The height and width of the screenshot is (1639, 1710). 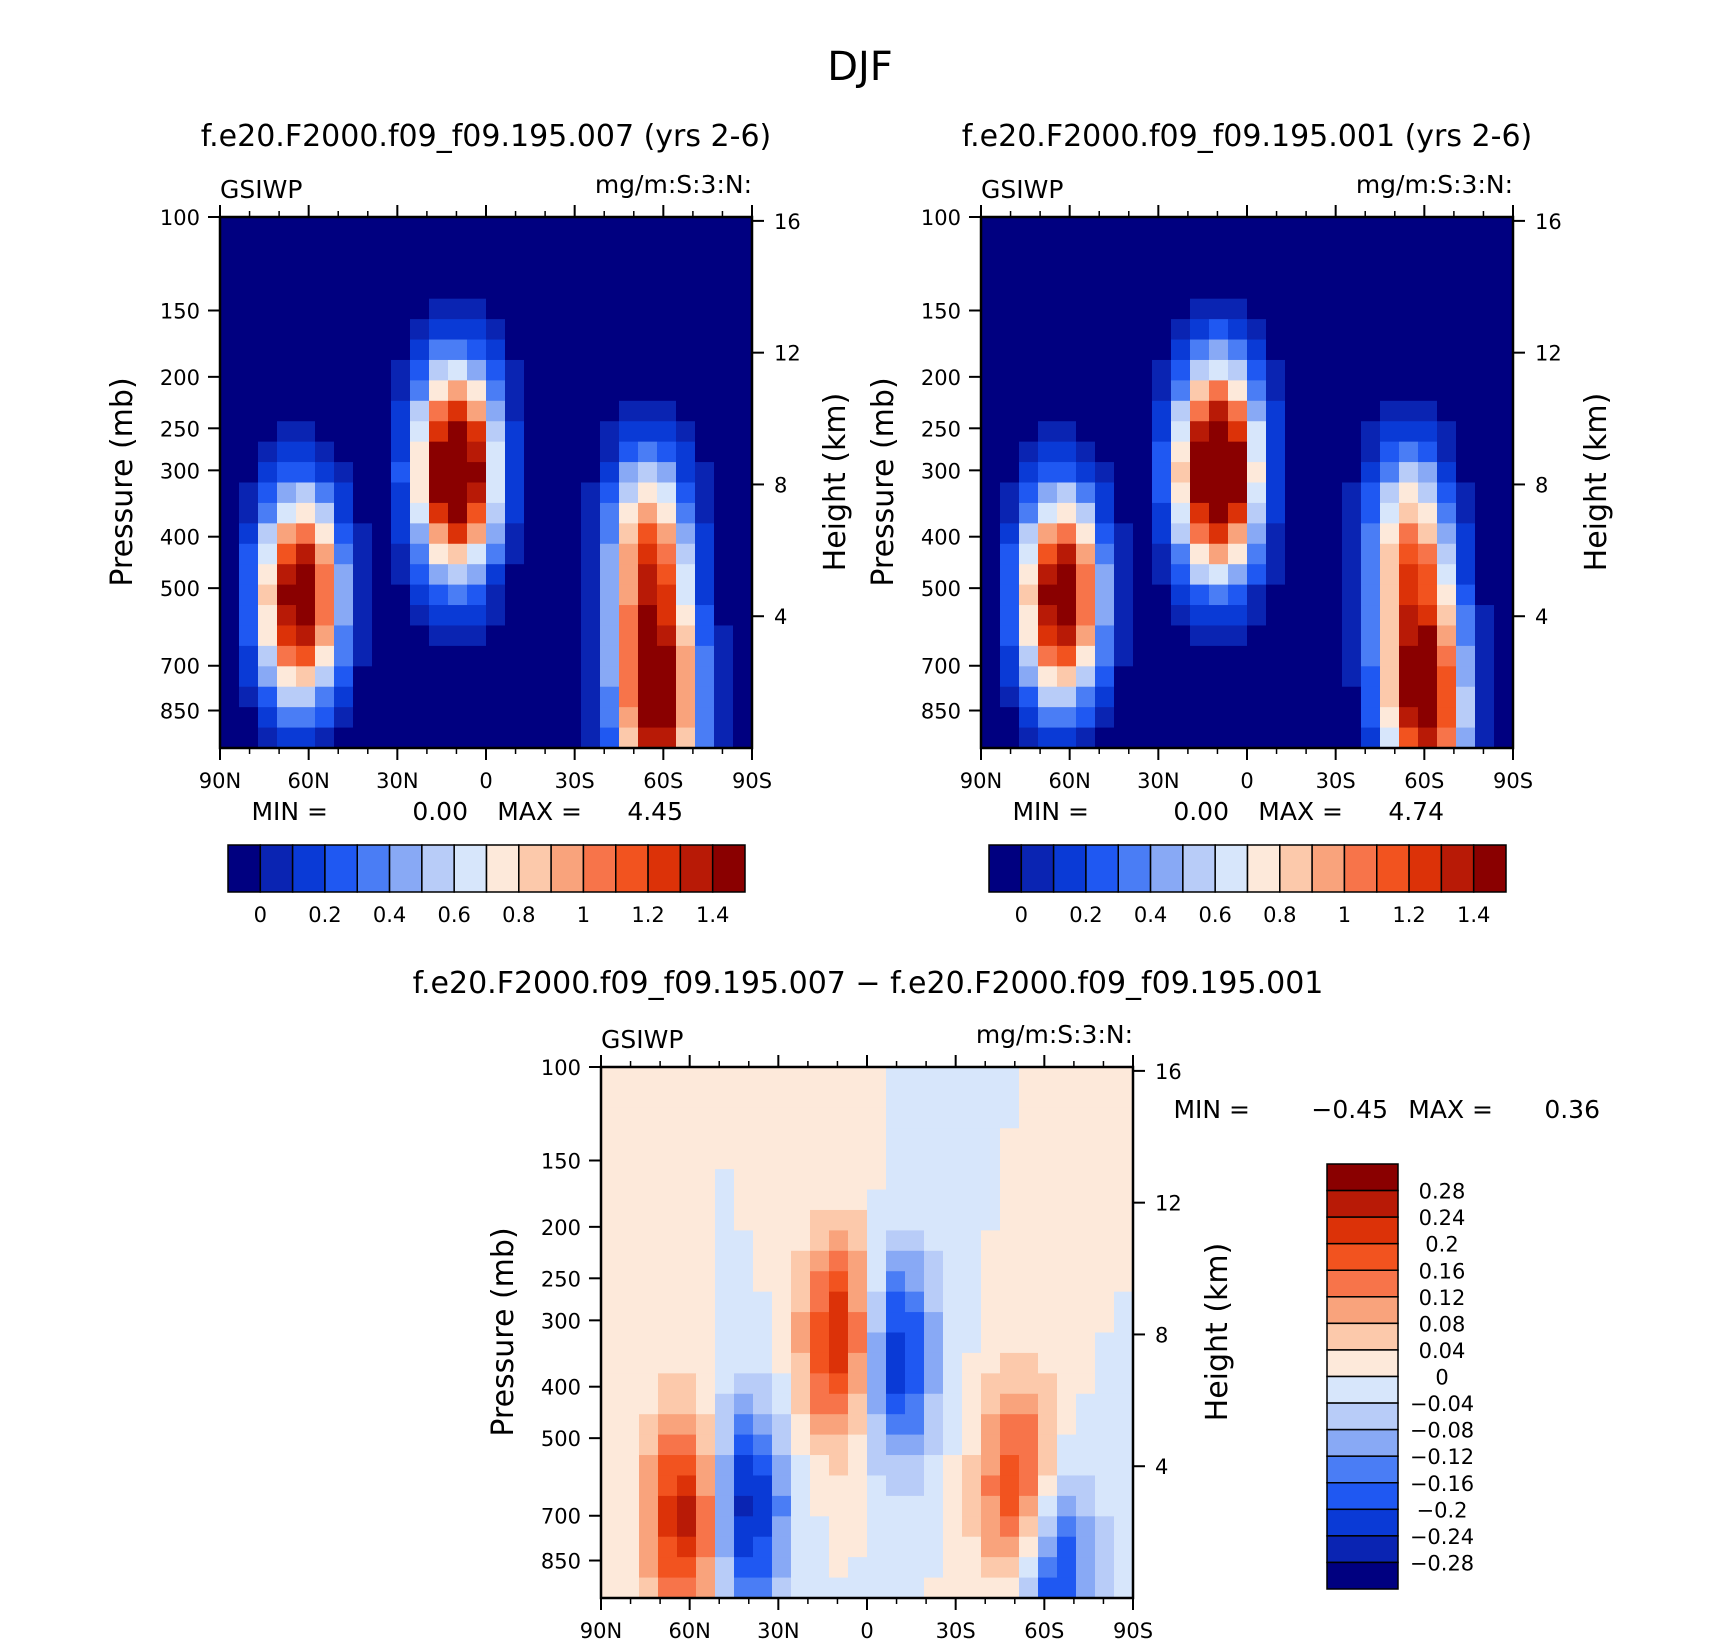 I want to click on colorbar-label: 0.8, so click(x=1279, y=915).